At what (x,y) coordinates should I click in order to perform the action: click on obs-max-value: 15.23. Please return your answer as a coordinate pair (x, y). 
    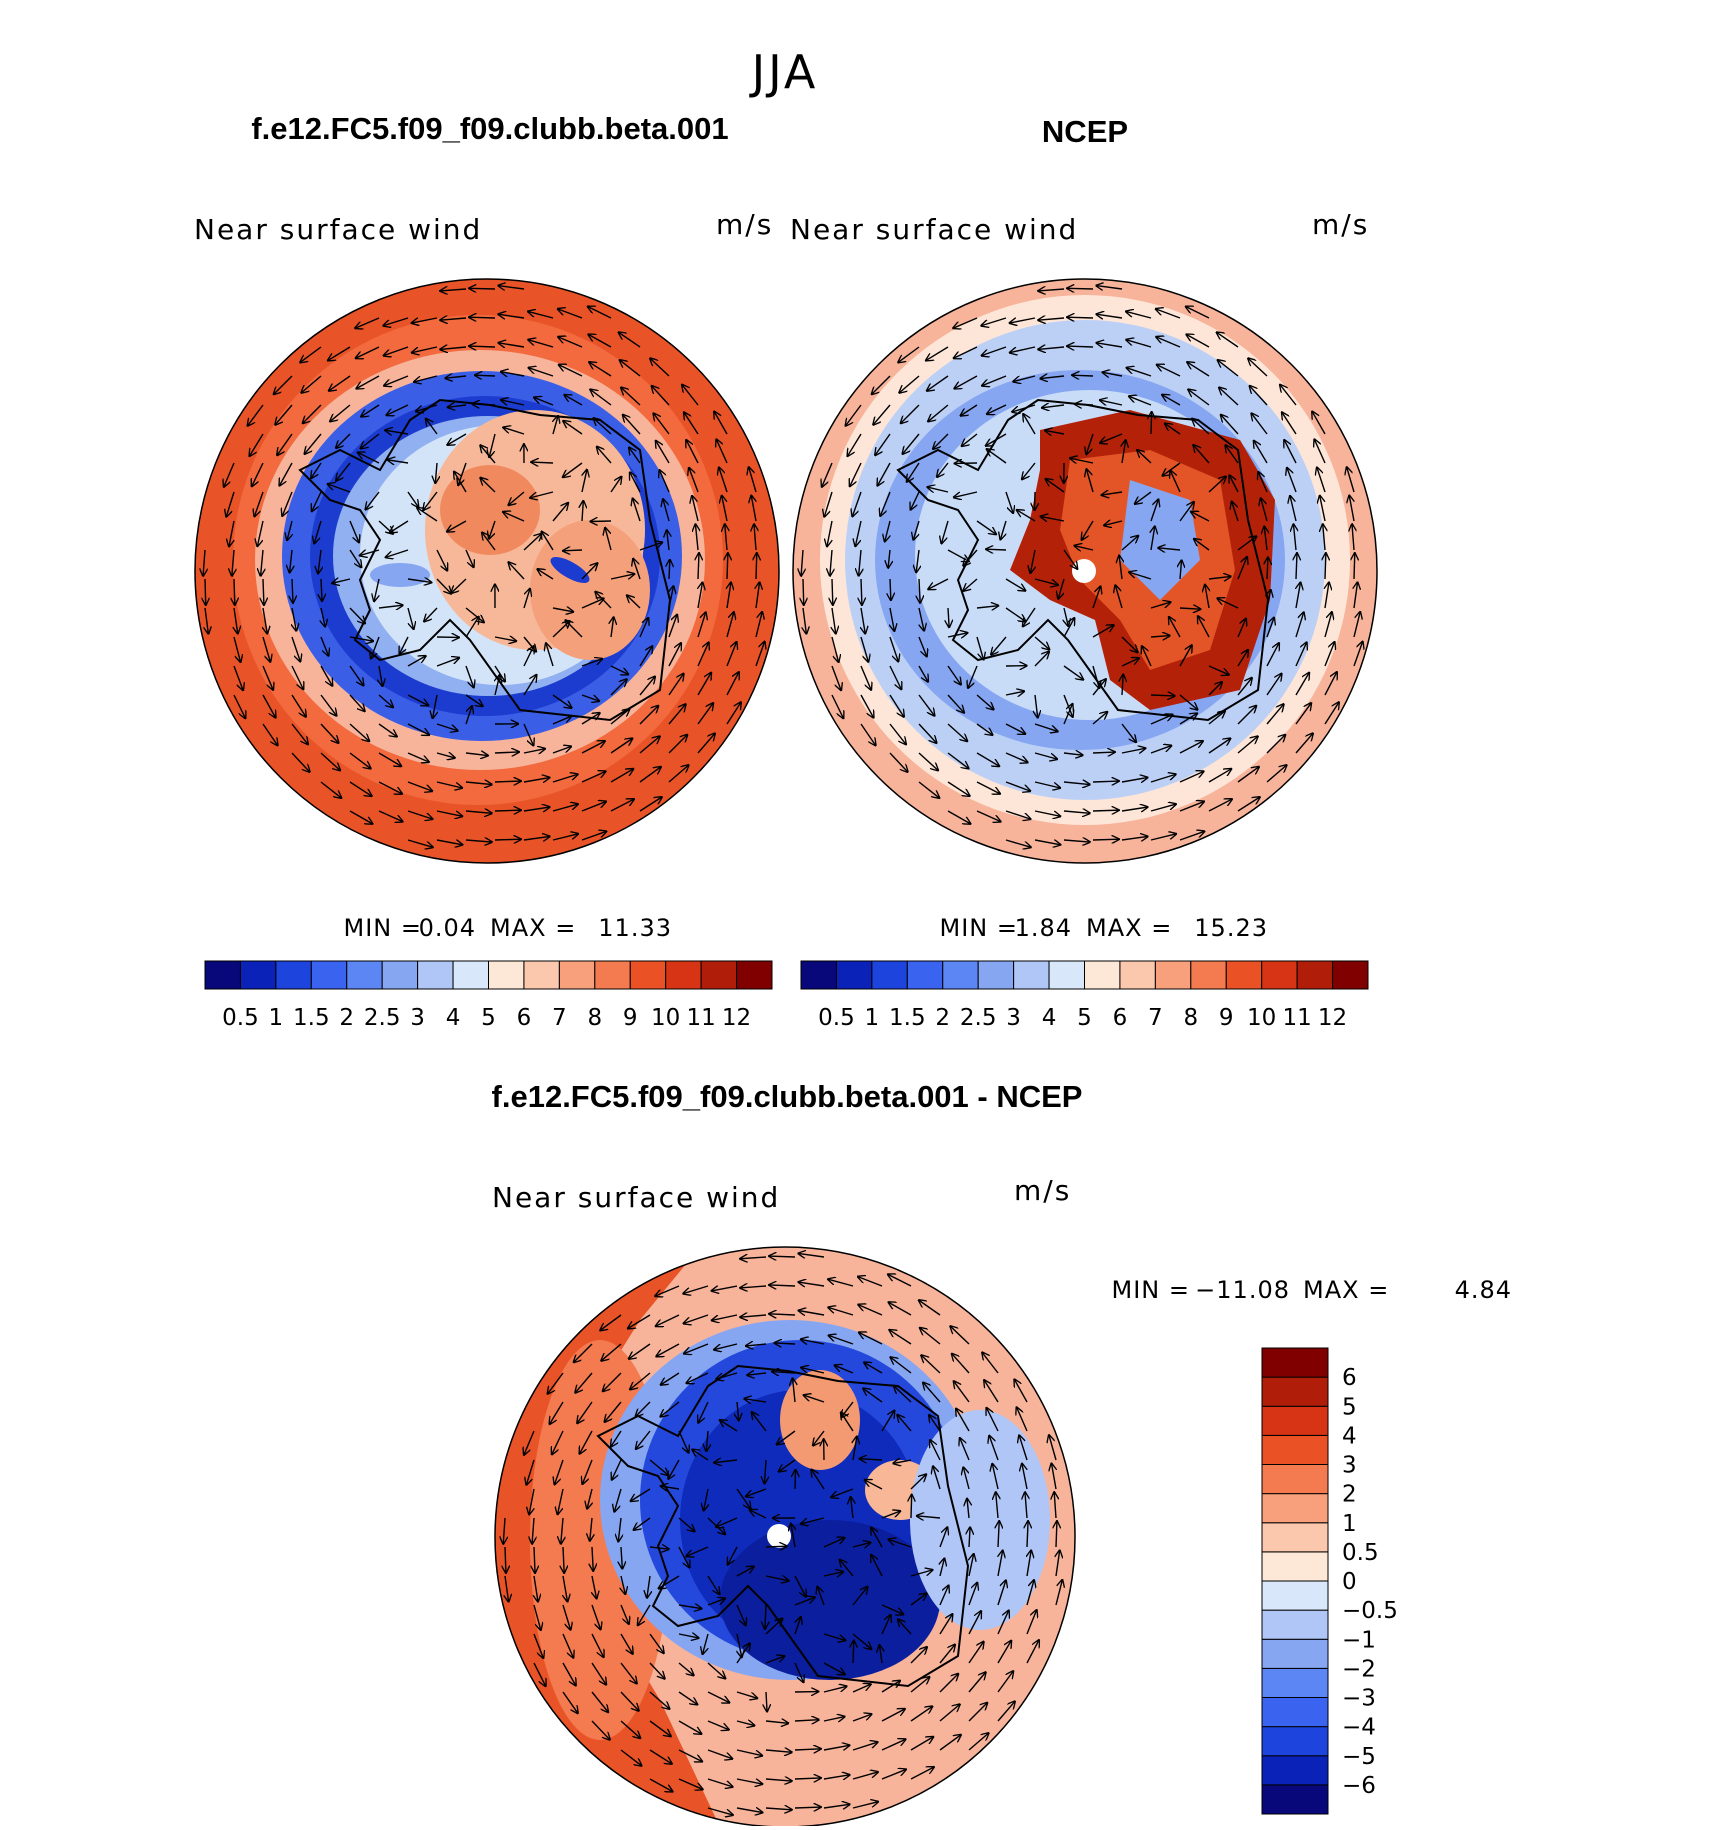
    Looking at the image, I should click on (1231, 928).